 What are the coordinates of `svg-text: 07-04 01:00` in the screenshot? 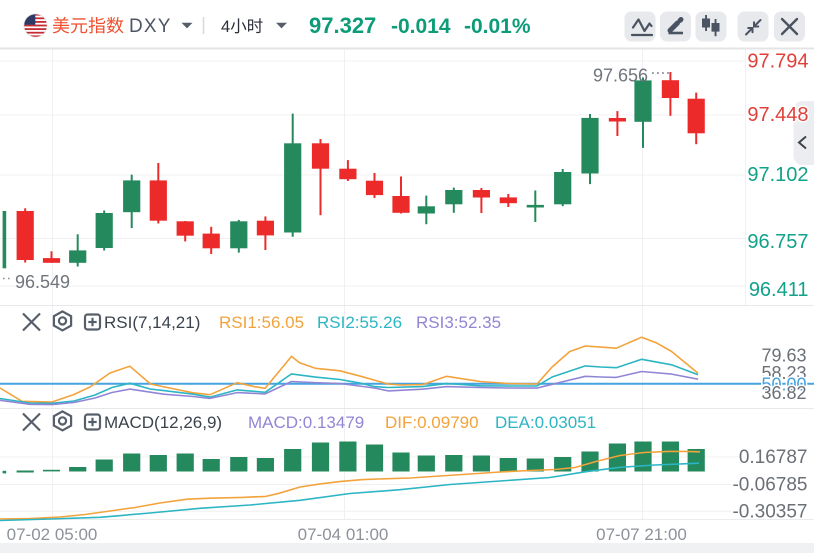 It's located at (343, 534).